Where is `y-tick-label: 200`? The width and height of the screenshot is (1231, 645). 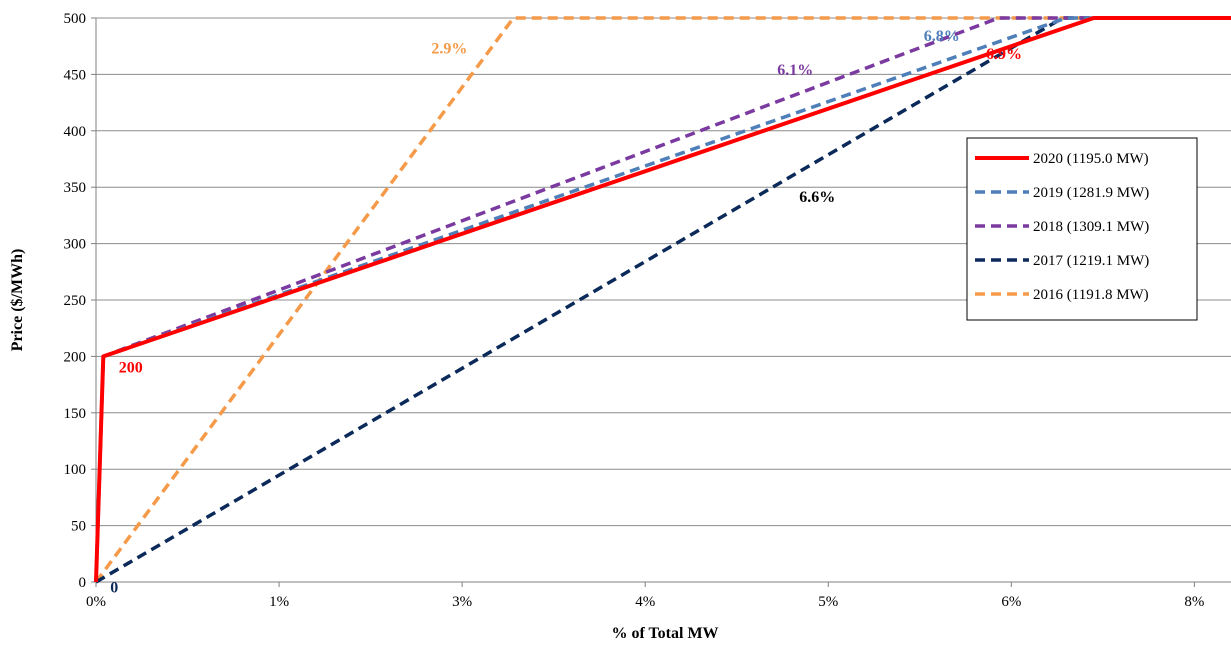
y-tick-label: 200 is located at coordinates (75, 357).